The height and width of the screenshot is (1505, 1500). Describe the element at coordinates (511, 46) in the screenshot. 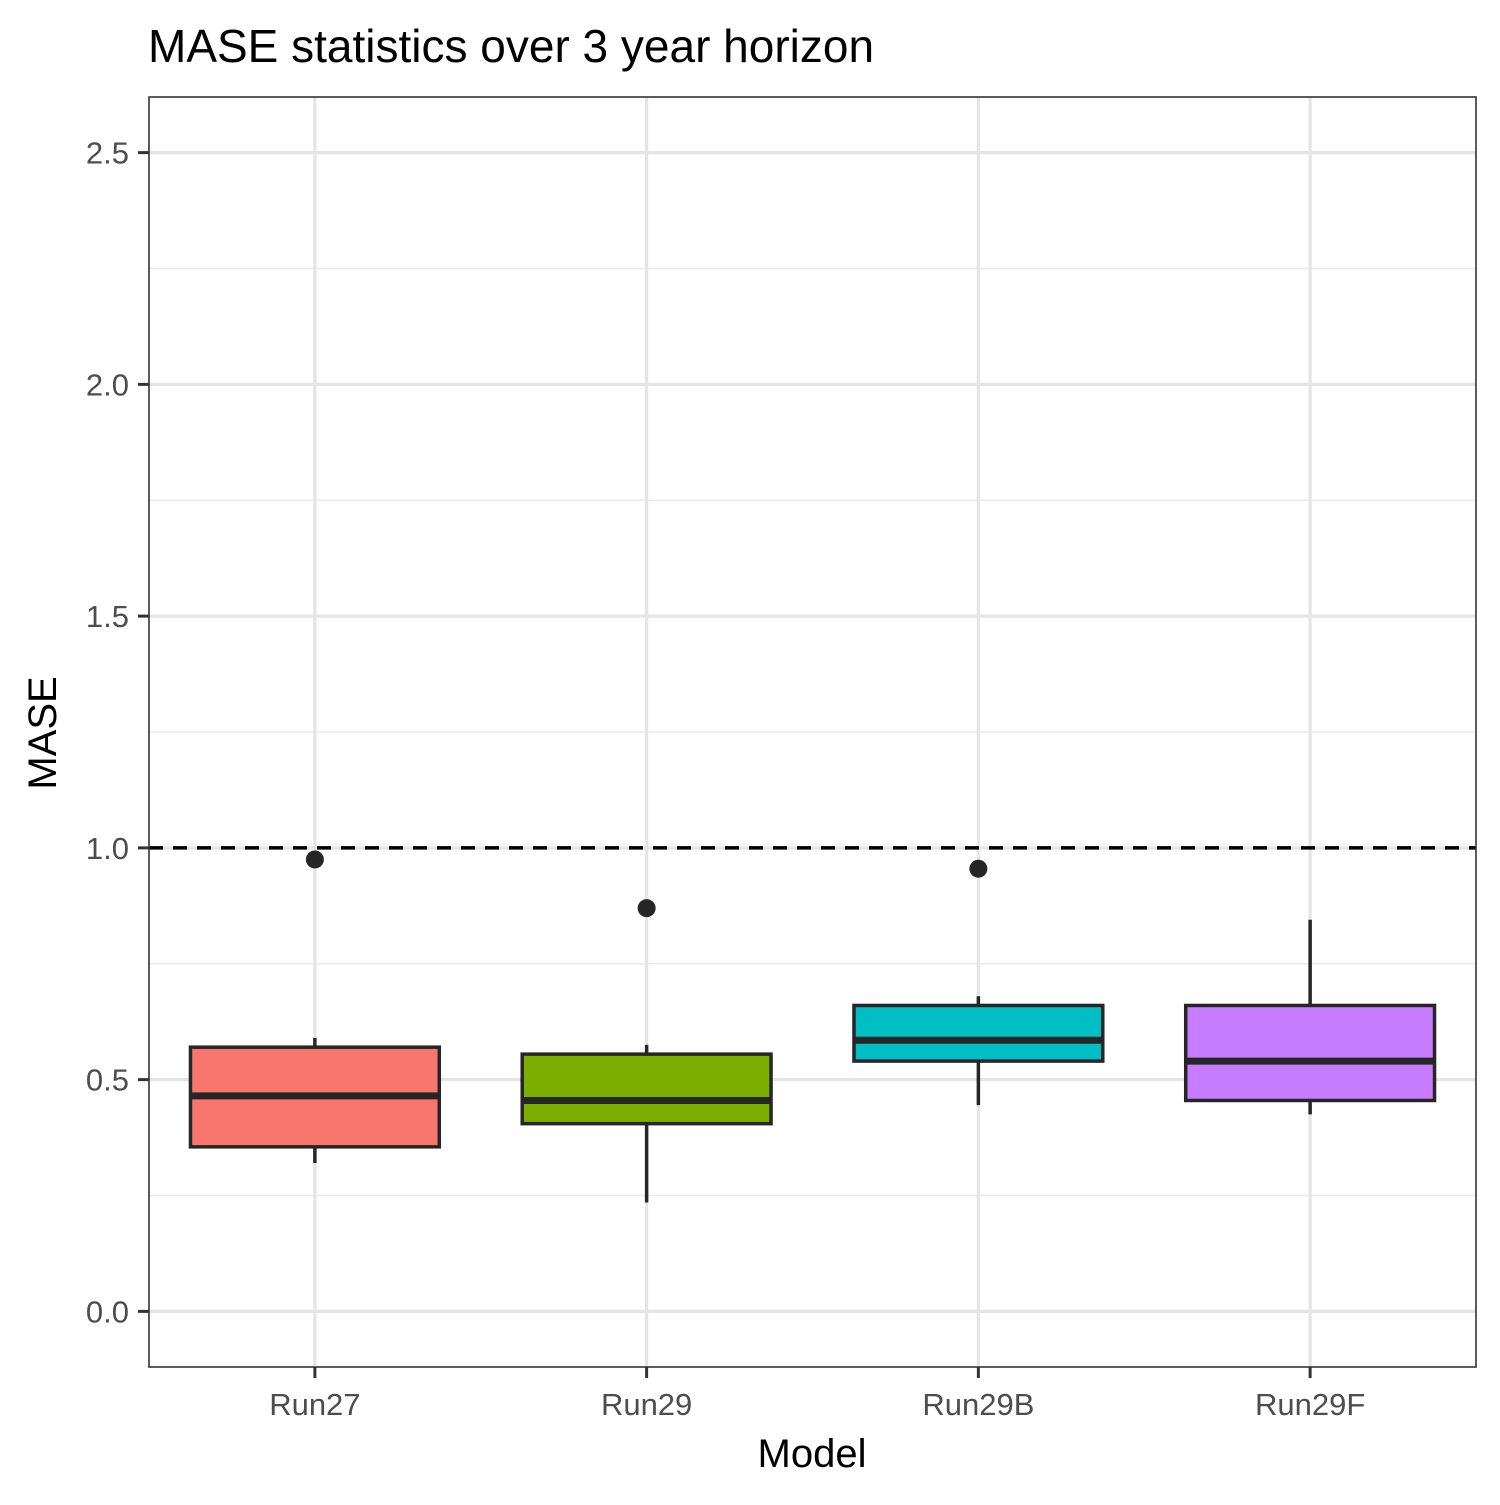

I see `chart-title: MASE statistics over 3 year horizon` at that location.